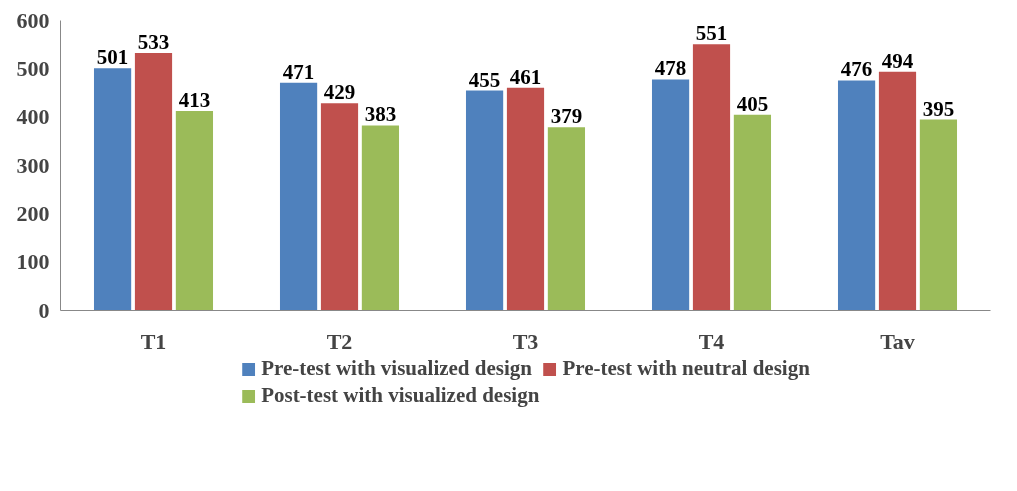 The width and height of the screenshot is (1017, 491). Describe the element at coordinates (400, 395) in the screenshot. I see `legend-label: Post-test with visualized design` at that location.